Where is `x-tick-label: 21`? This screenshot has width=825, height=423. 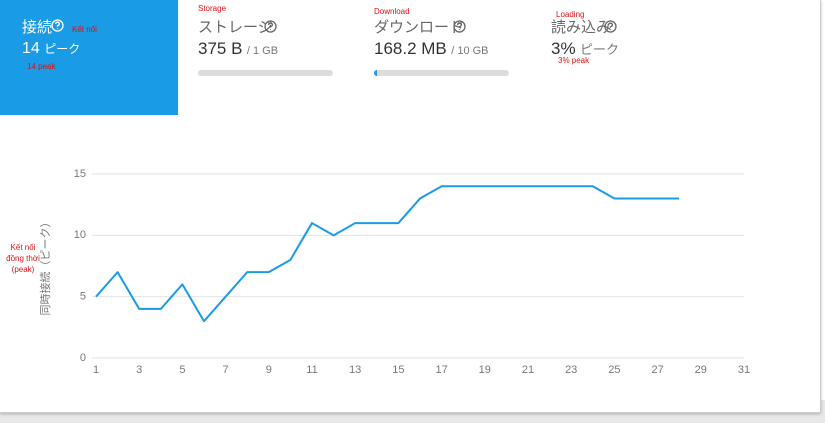
x-tick-label: 21 is located at coordinates (528, 370).